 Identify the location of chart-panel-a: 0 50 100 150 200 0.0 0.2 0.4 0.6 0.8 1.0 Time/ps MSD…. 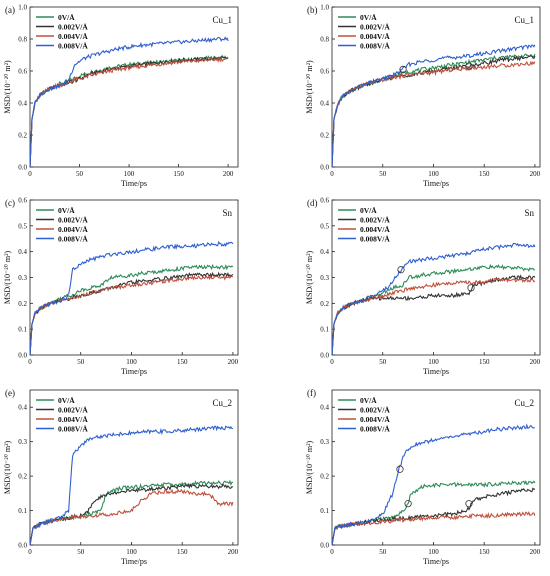
(121, 96).